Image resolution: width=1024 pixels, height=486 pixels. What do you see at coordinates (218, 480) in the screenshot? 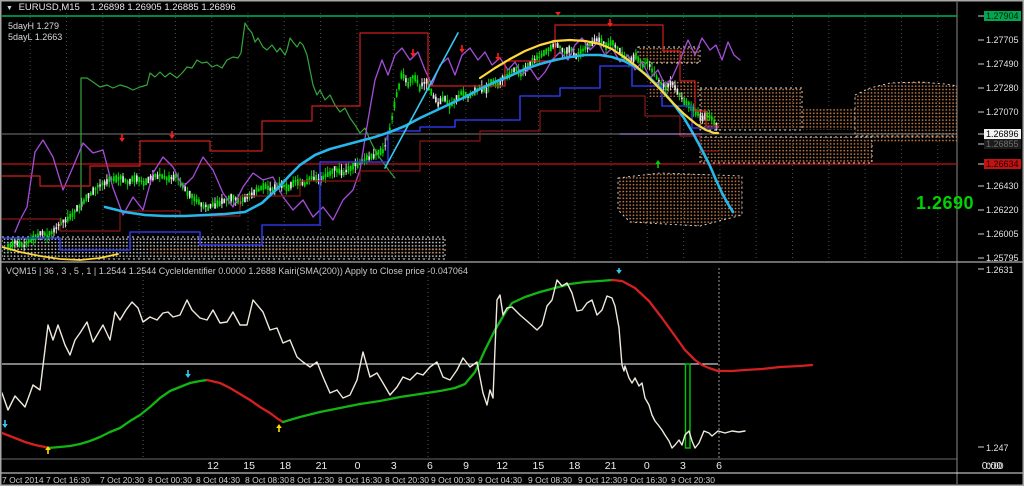
I see `date-tick-label: 8 Oct 04:30` at bounding box center [218, 480].